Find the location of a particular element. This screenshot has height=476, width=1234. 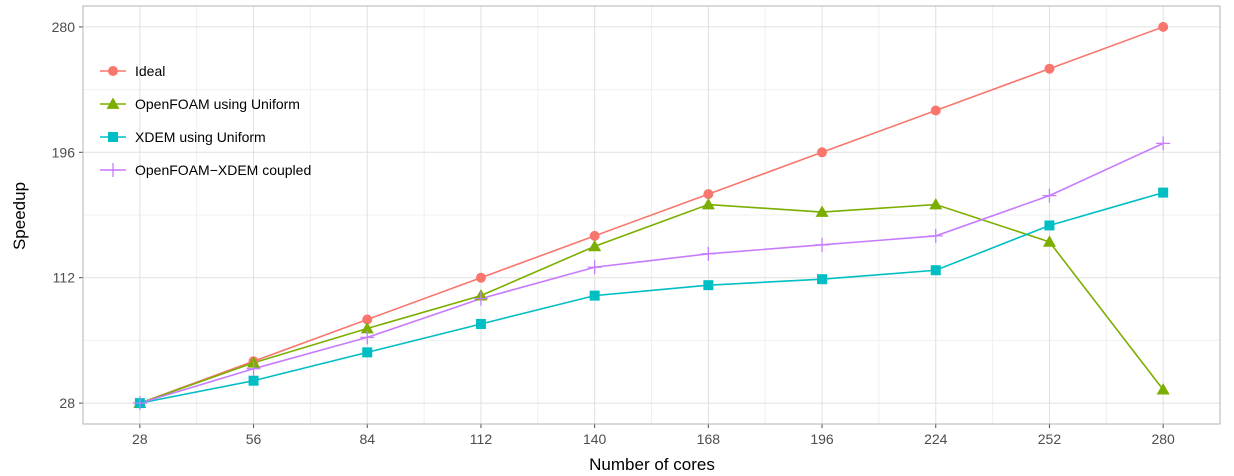

y-tick-label: 280 is located at coordinates (64, 27).